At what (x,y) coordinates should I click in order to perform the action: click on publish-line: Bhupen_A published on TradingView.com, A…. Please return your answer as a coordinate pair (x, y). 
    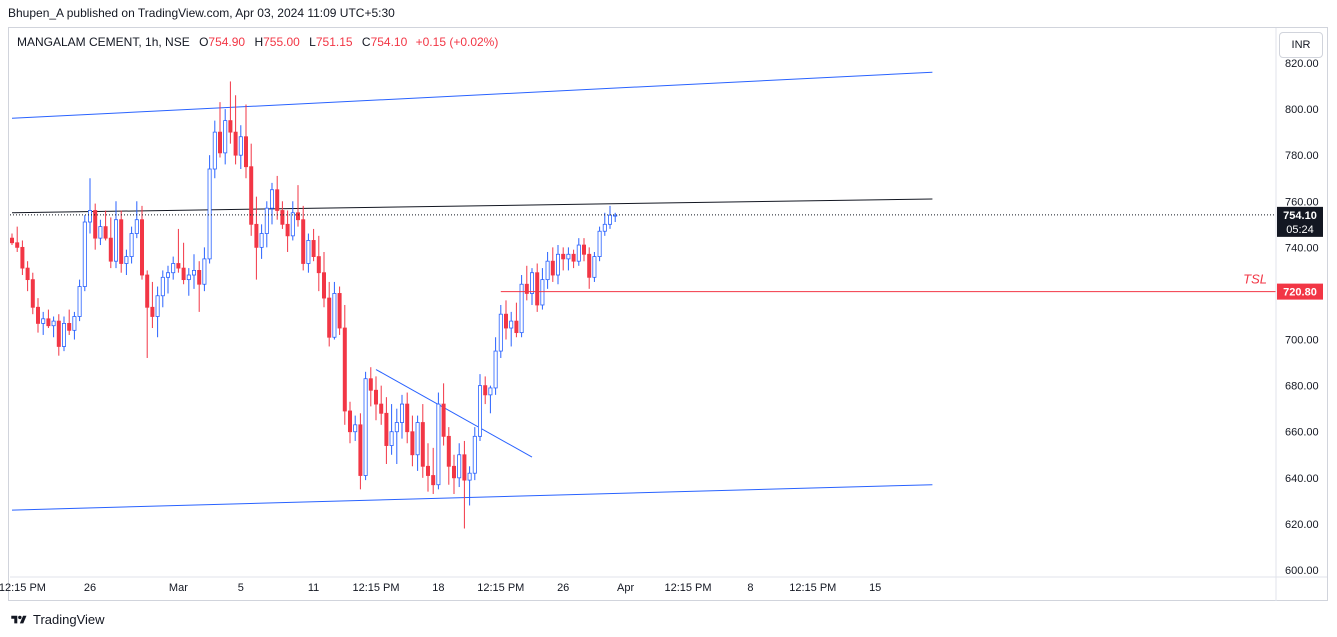
    Looking at the image, I should click on (201, 13).